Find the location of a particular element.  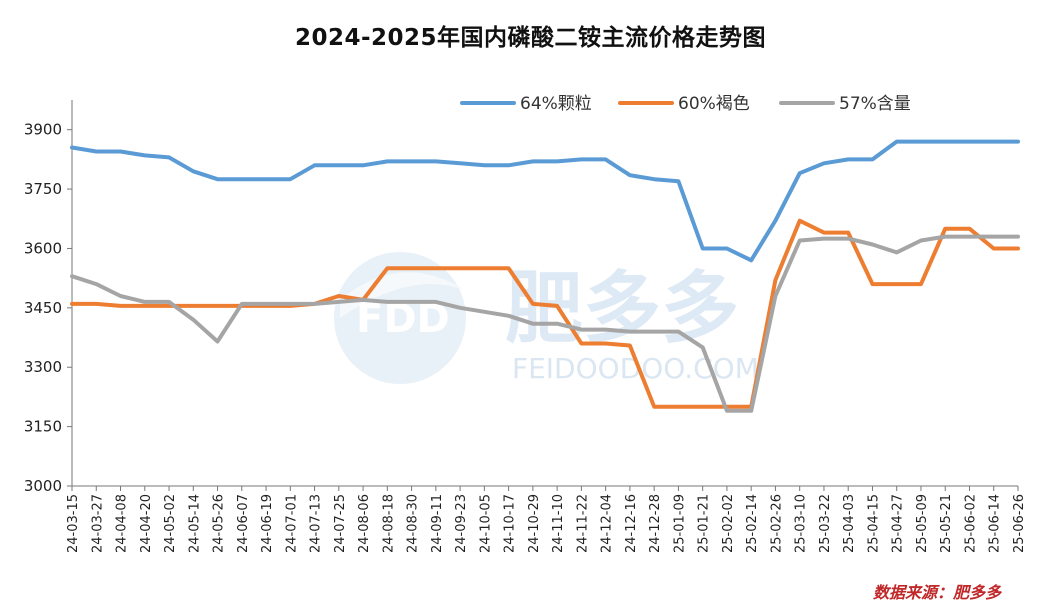

x-tick-label: 24-04-20 is located at coordinates (146, 523).